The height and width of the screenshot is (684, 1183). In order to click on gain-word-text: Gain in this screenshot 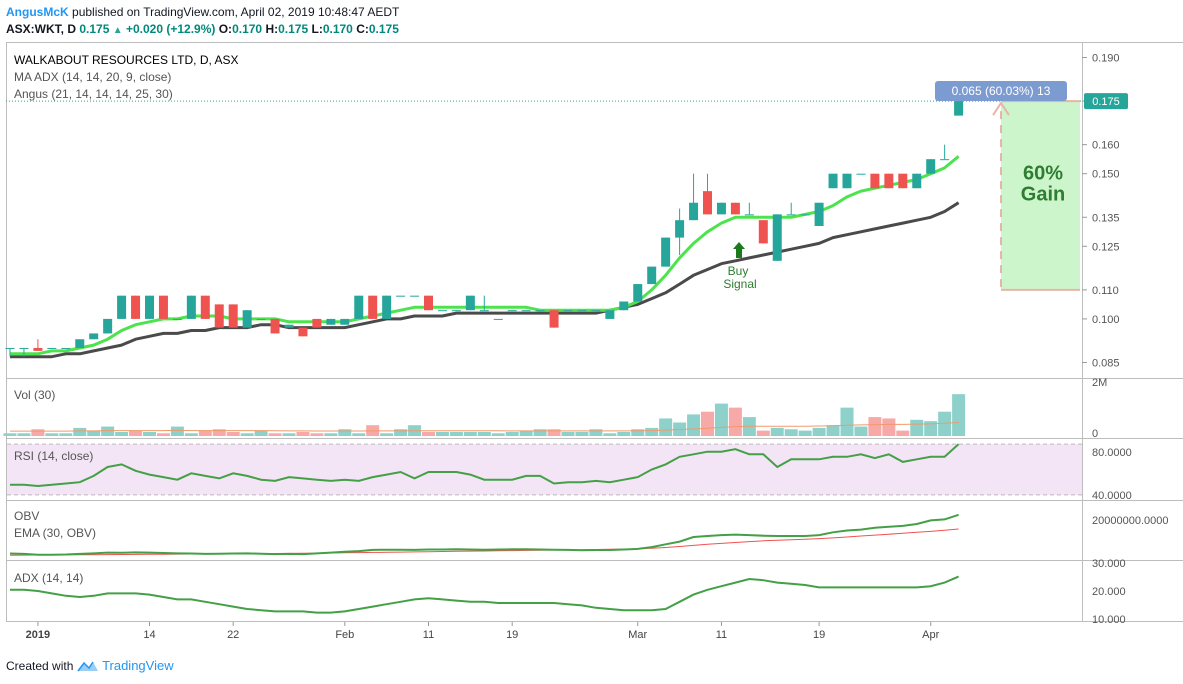, I will do `click(1043, 195)`.